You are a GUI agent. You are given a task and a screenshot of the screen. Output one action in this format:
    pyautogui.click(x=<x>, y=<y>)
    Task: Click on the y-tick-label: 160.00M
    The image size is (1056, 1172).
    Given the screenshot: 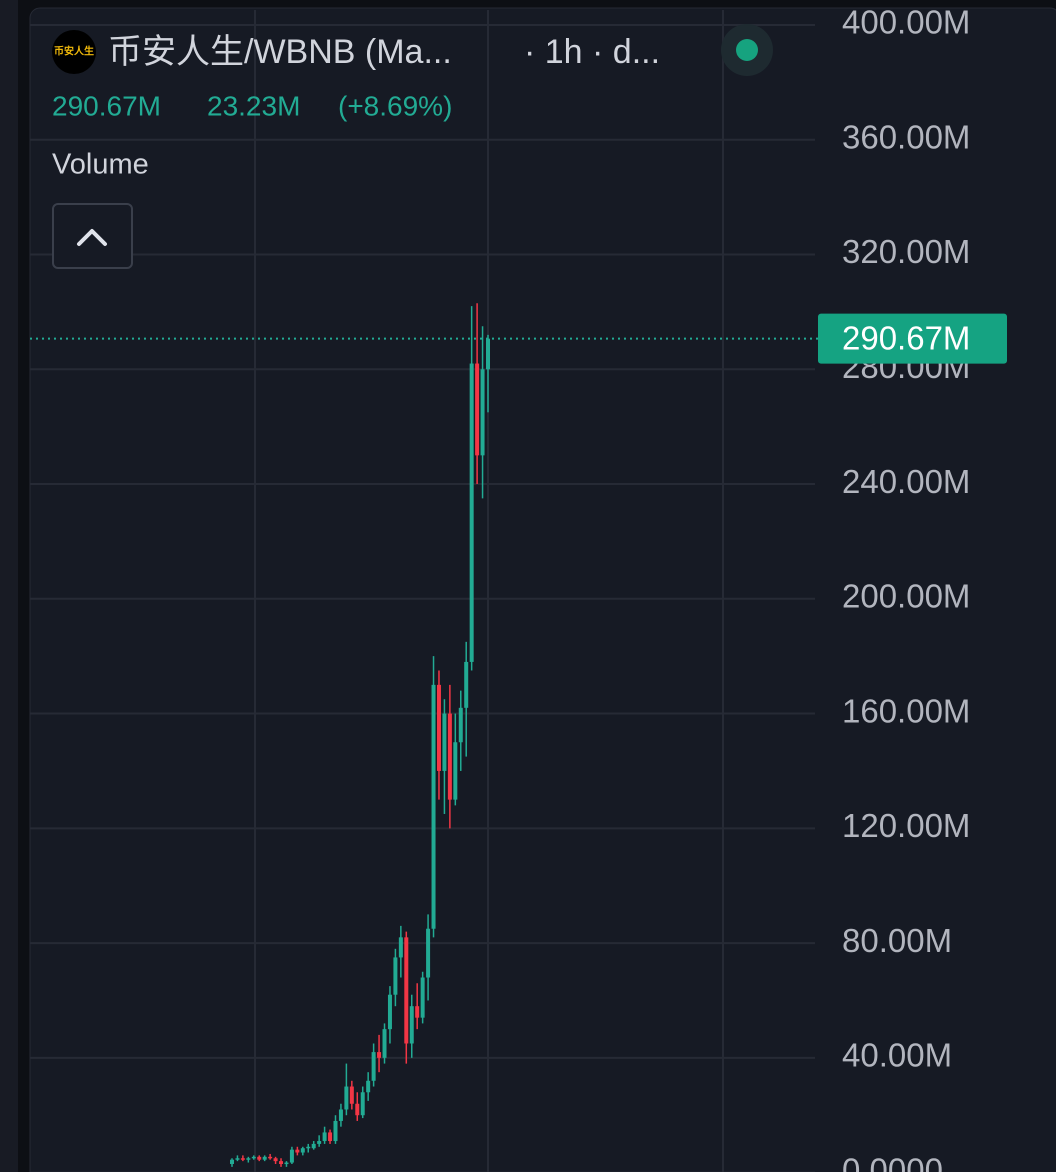 What is the action you would take?
    pyautogui.click(x=906, y=710)
    